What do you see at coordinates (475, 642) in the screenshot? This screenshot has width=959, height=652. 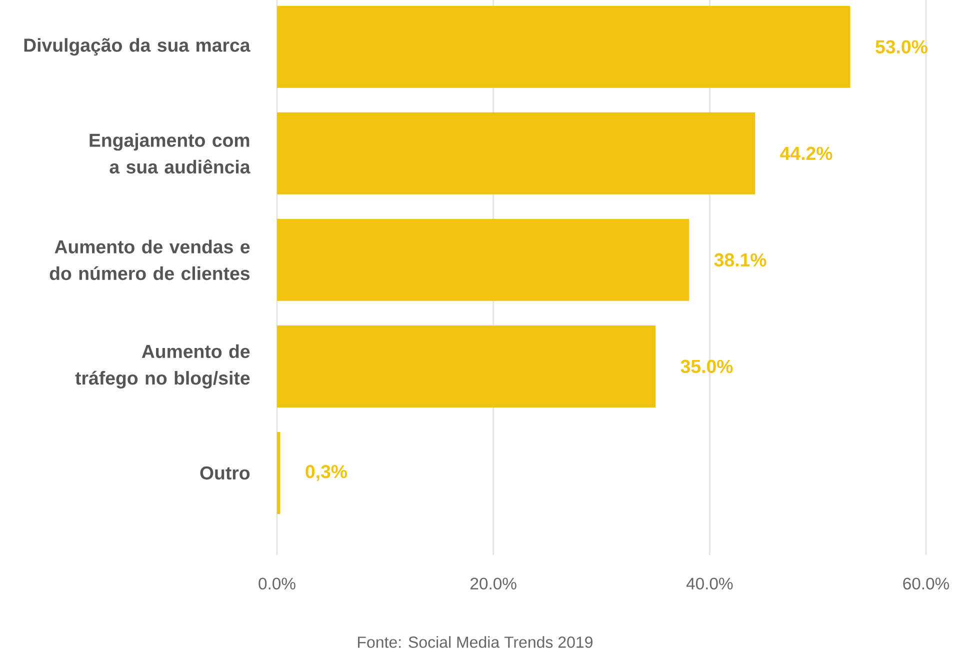 I see `source-note: Fonte: Social Media Trends 2019` at bounding box center [475, 642].